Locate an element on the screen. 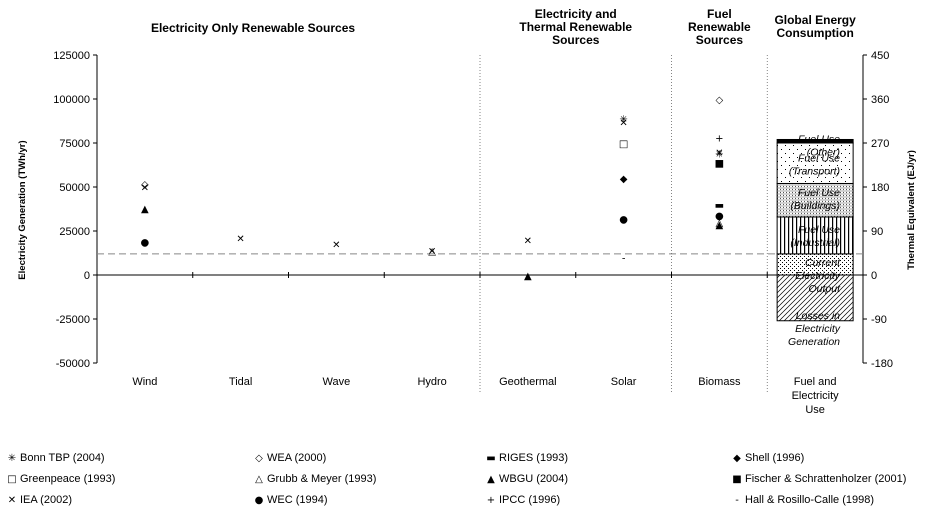 This screenshot has height=511, width=941. legend-entry: IPCC (1996) is located at coordinates (529, 500).